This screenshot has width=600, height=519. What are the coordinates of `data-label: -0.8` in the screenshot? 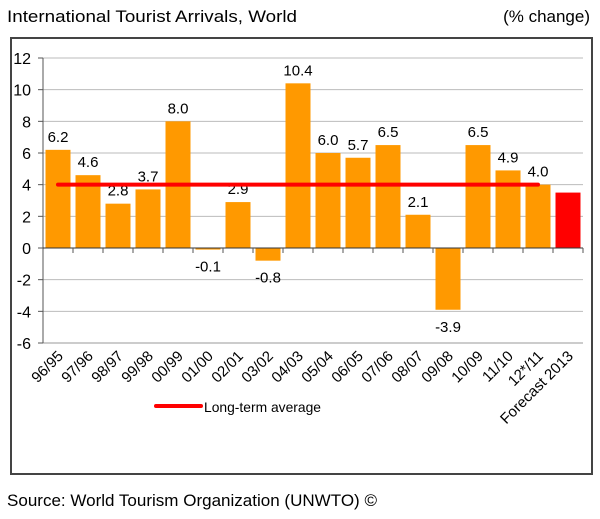 It's located at (268, 278).